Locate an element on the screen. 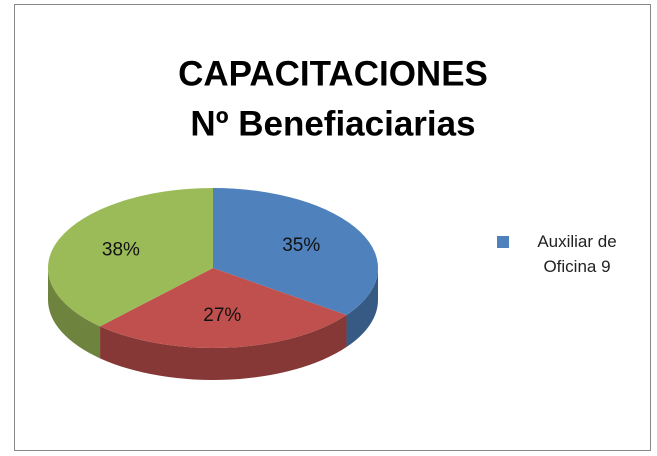  chart-title: CAPACITACIONES is located at coordinates (333, 73).